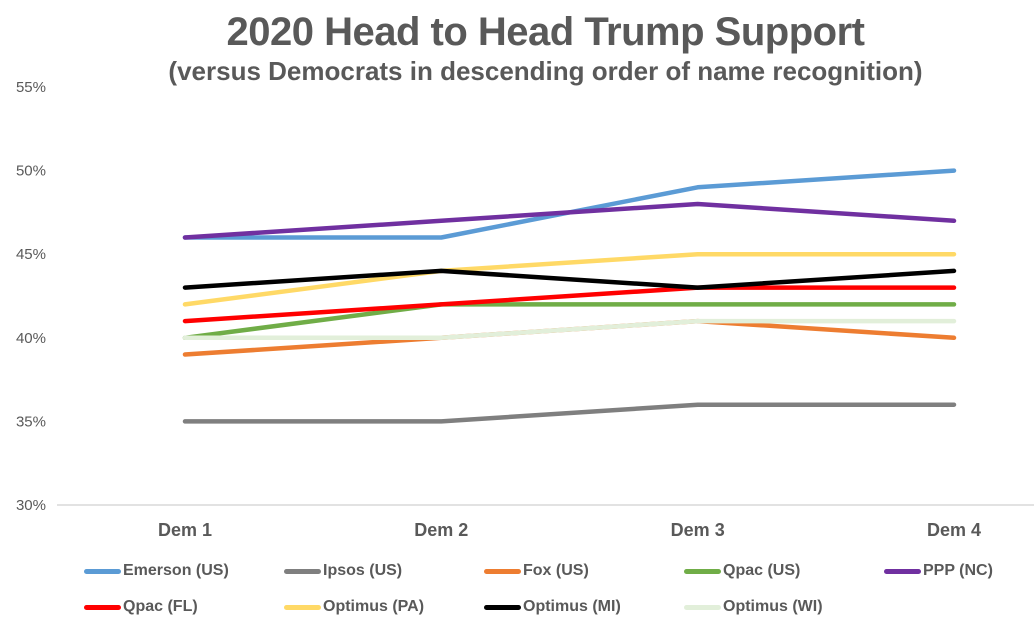 The image size is (1034, 636). What do you see at coordinates (31, 171) in the screenshot?
I see `y-axis-tick-label: 50%` at bounding box center [31, 171].